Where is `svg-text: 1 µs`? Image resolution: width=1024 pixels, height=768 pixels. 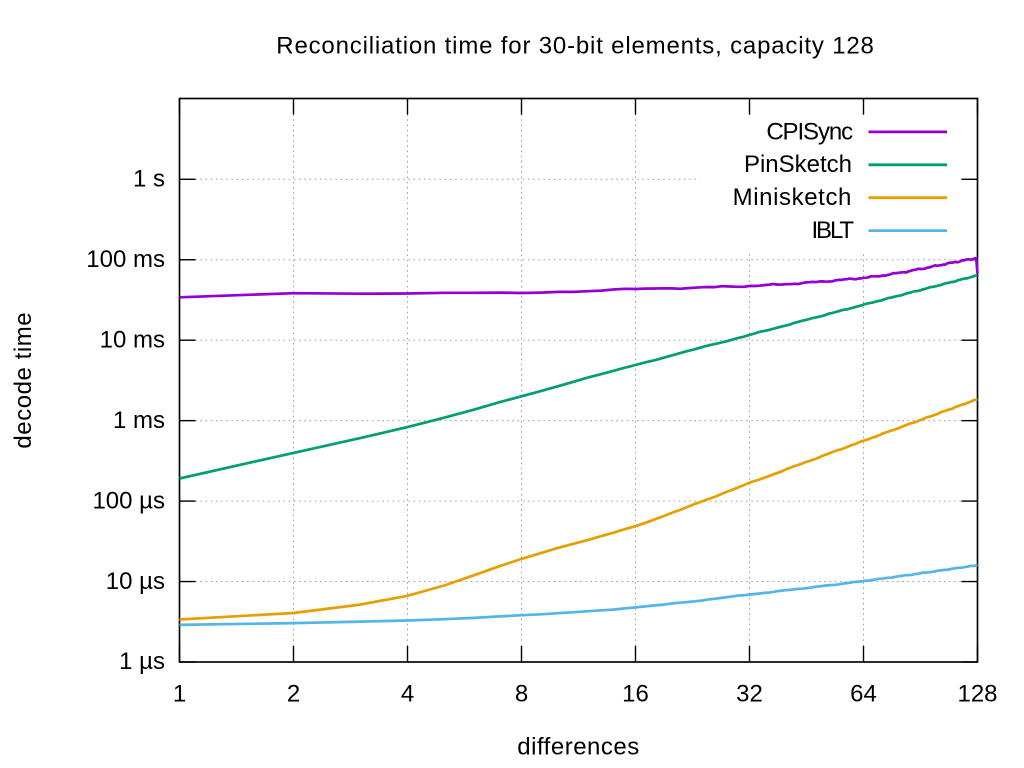
svg-text: 1 µs is located at coordinates (142, 661).